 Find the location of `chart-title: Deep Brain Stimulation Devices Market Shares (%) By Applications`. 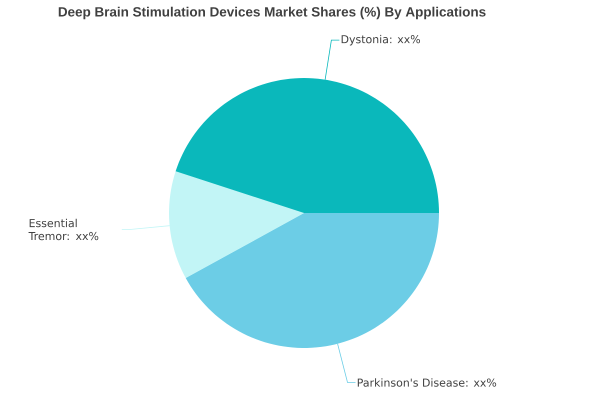

chart-title: Deep Brain Stimulation Devices Market Shares (%) By Applications is located at coordinates (272, 13).